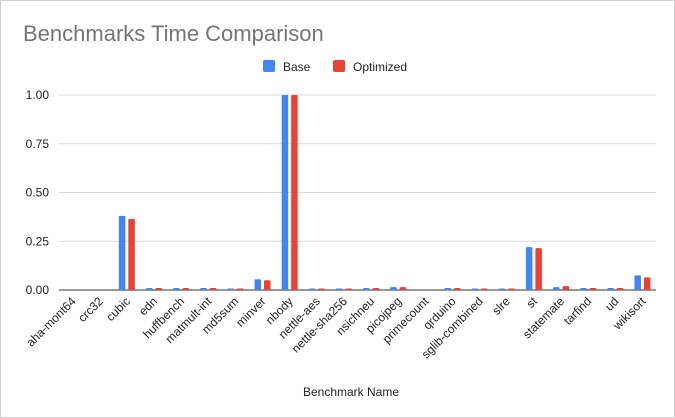 The width and height of the screenshot is (675, 418). Describe the element at coordinates (556, 288) in the screenshot. I see `bar-base-statemate` at that location.